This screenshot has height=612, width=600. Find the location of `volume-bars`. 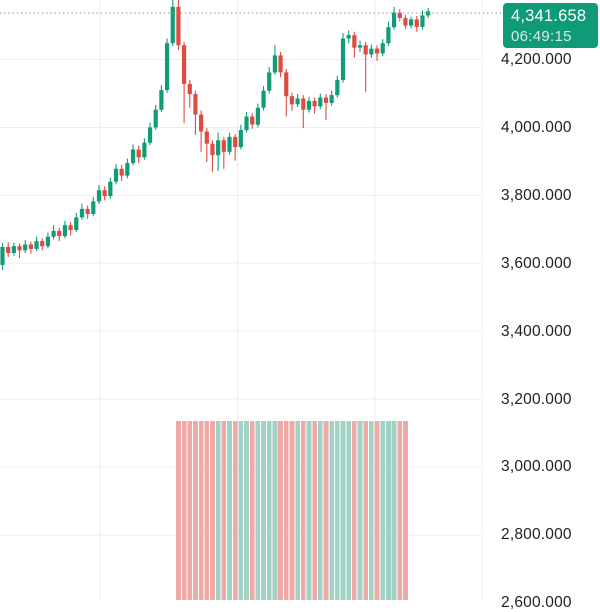

volume-bars is located at coordinates (292, 510).